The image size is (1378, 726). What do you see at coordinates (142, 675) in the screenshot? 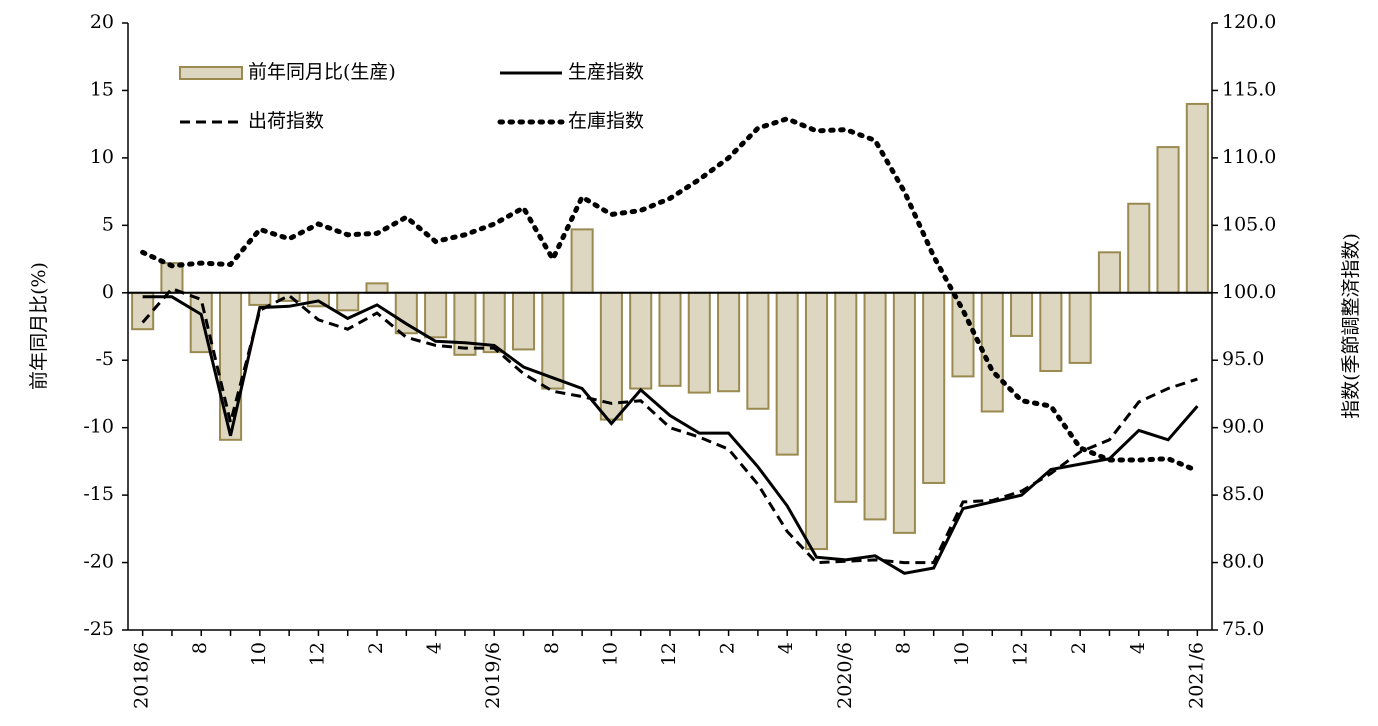
I see `x-tick-label: 2018/6` at bounding box center [142, 675].